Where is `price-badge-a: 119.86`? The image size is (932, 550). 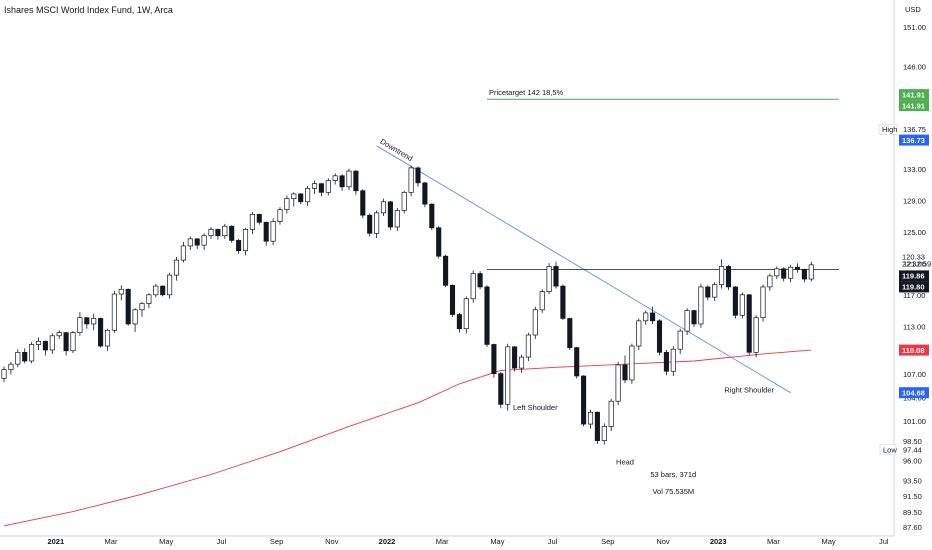
price-badge-a: 119.86 is located at coordinates (913, 276).